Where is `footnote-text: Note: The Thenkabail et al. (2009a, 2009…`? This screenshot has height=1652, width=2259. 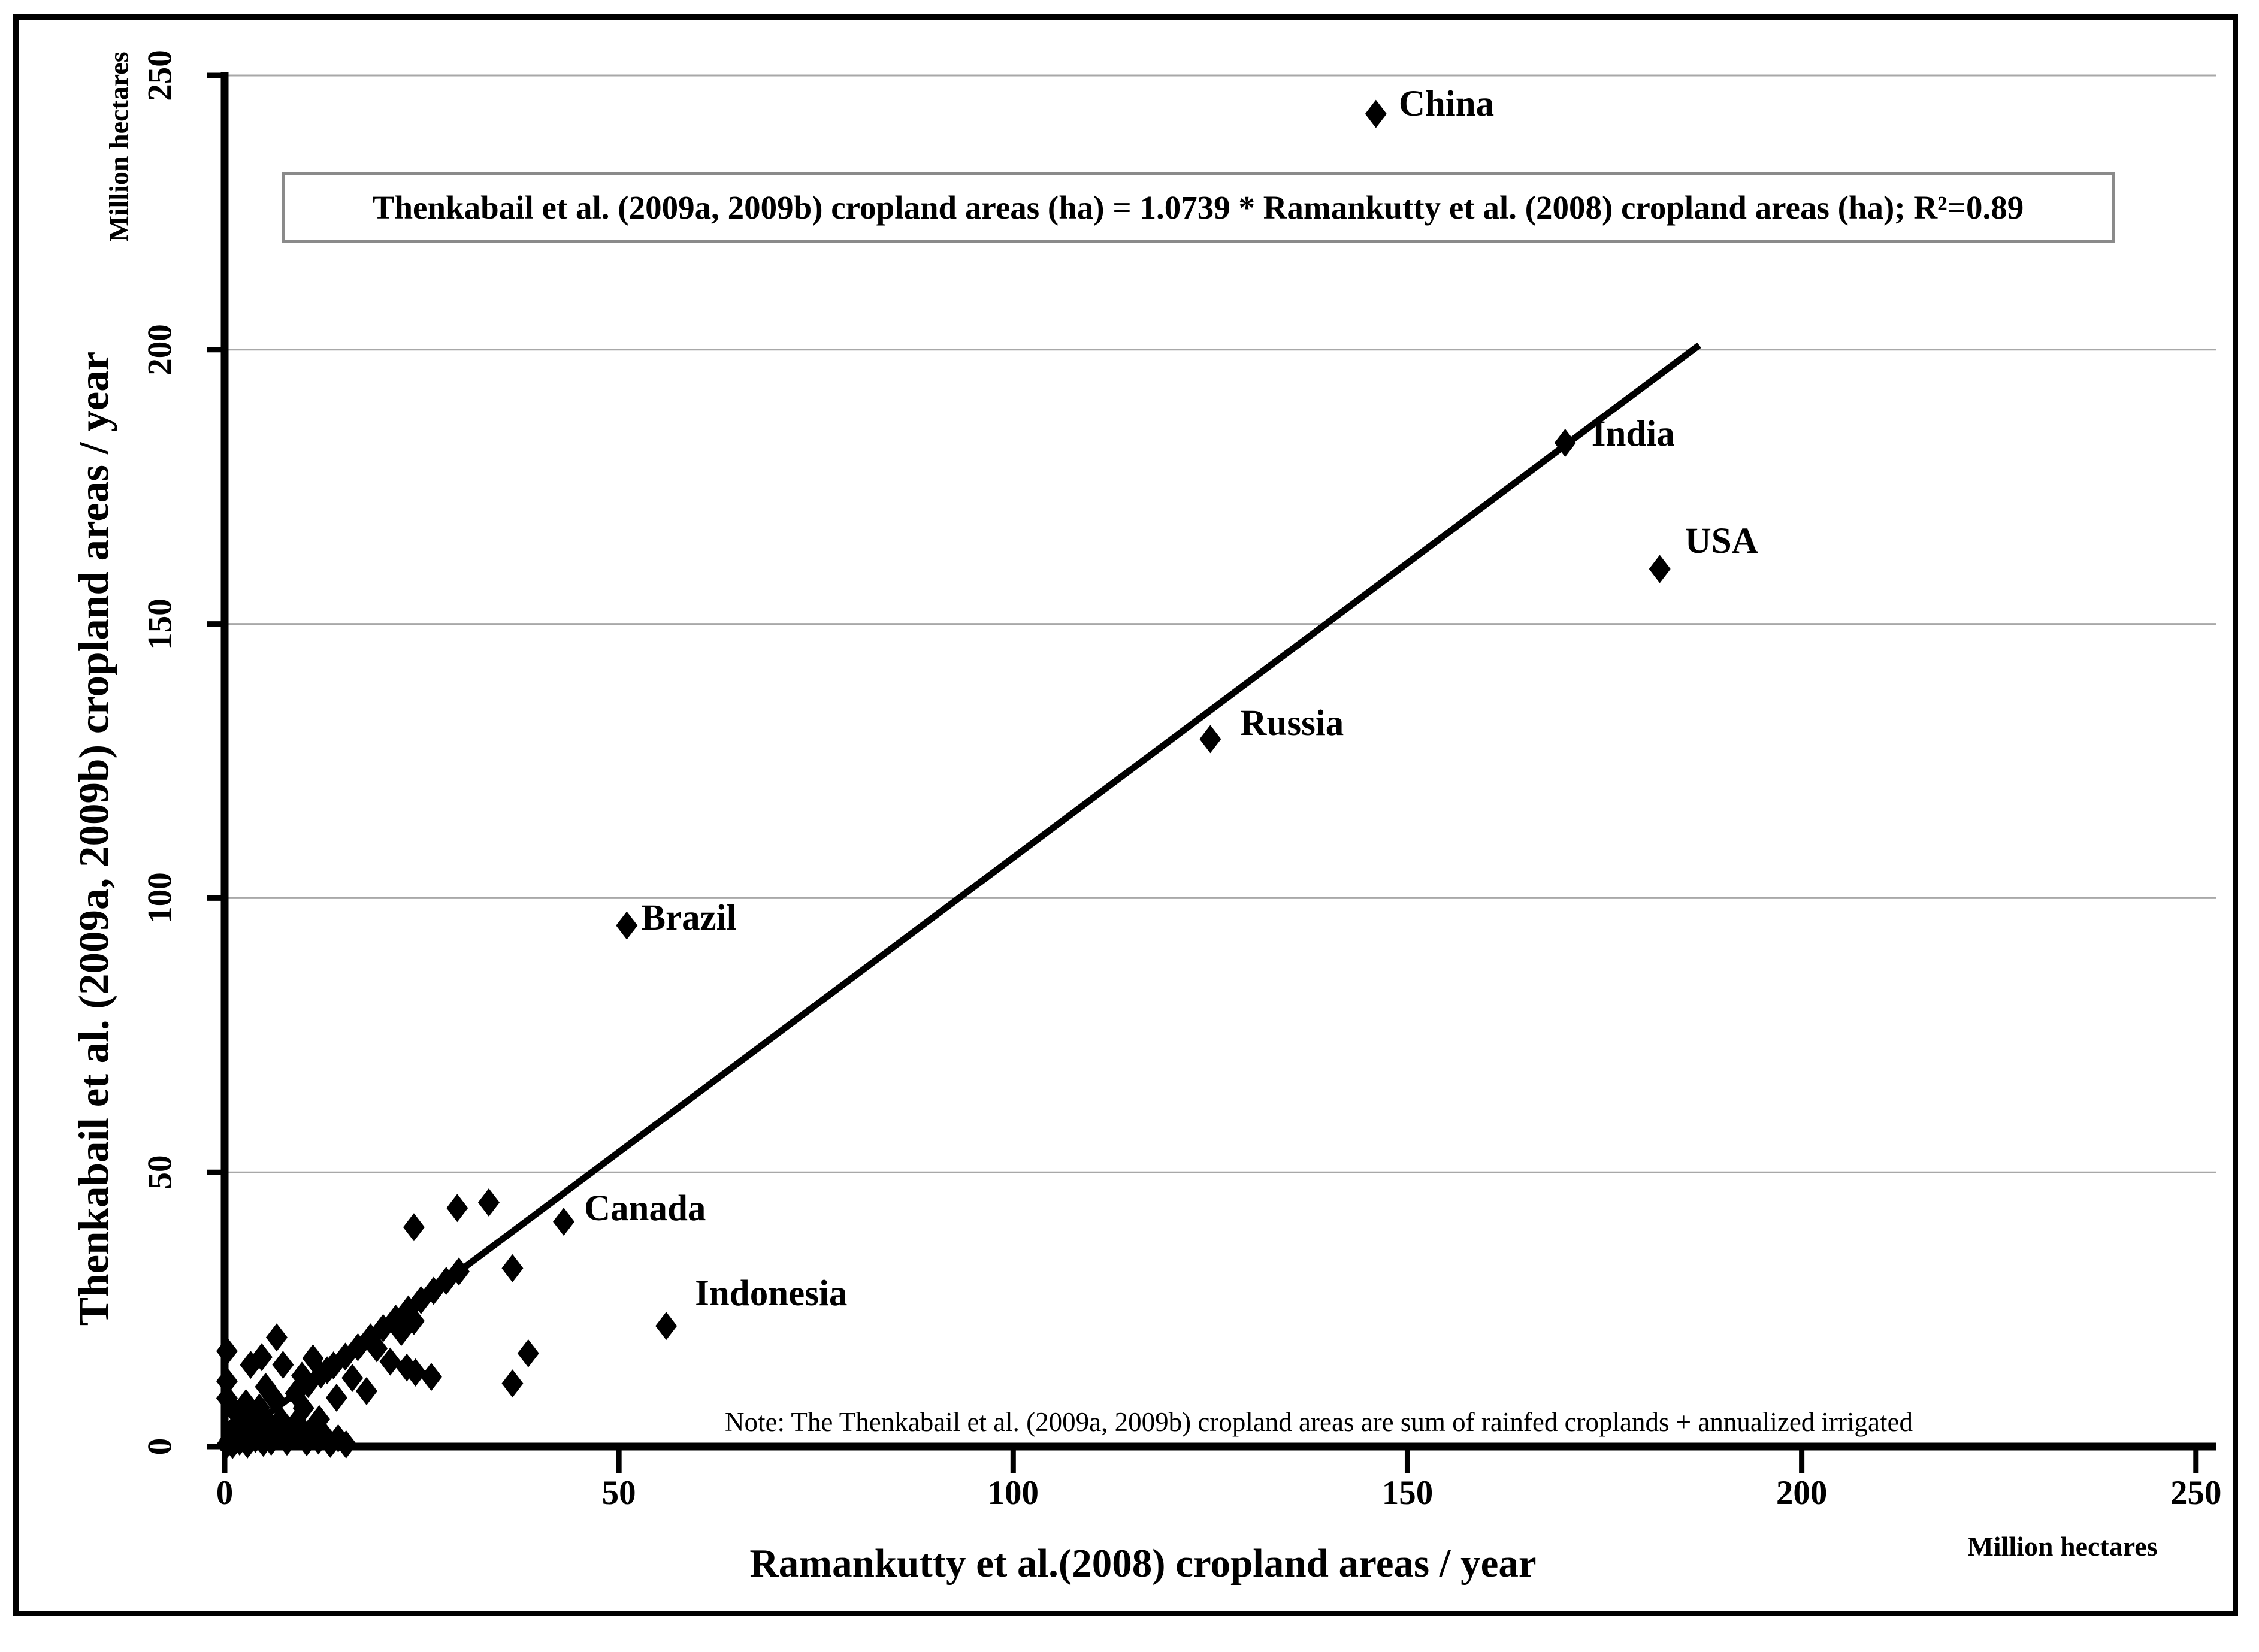
footnote-text: Note: The Thenkabail et al. (2009a, 2009… is located at coordinates (1319, 1422).